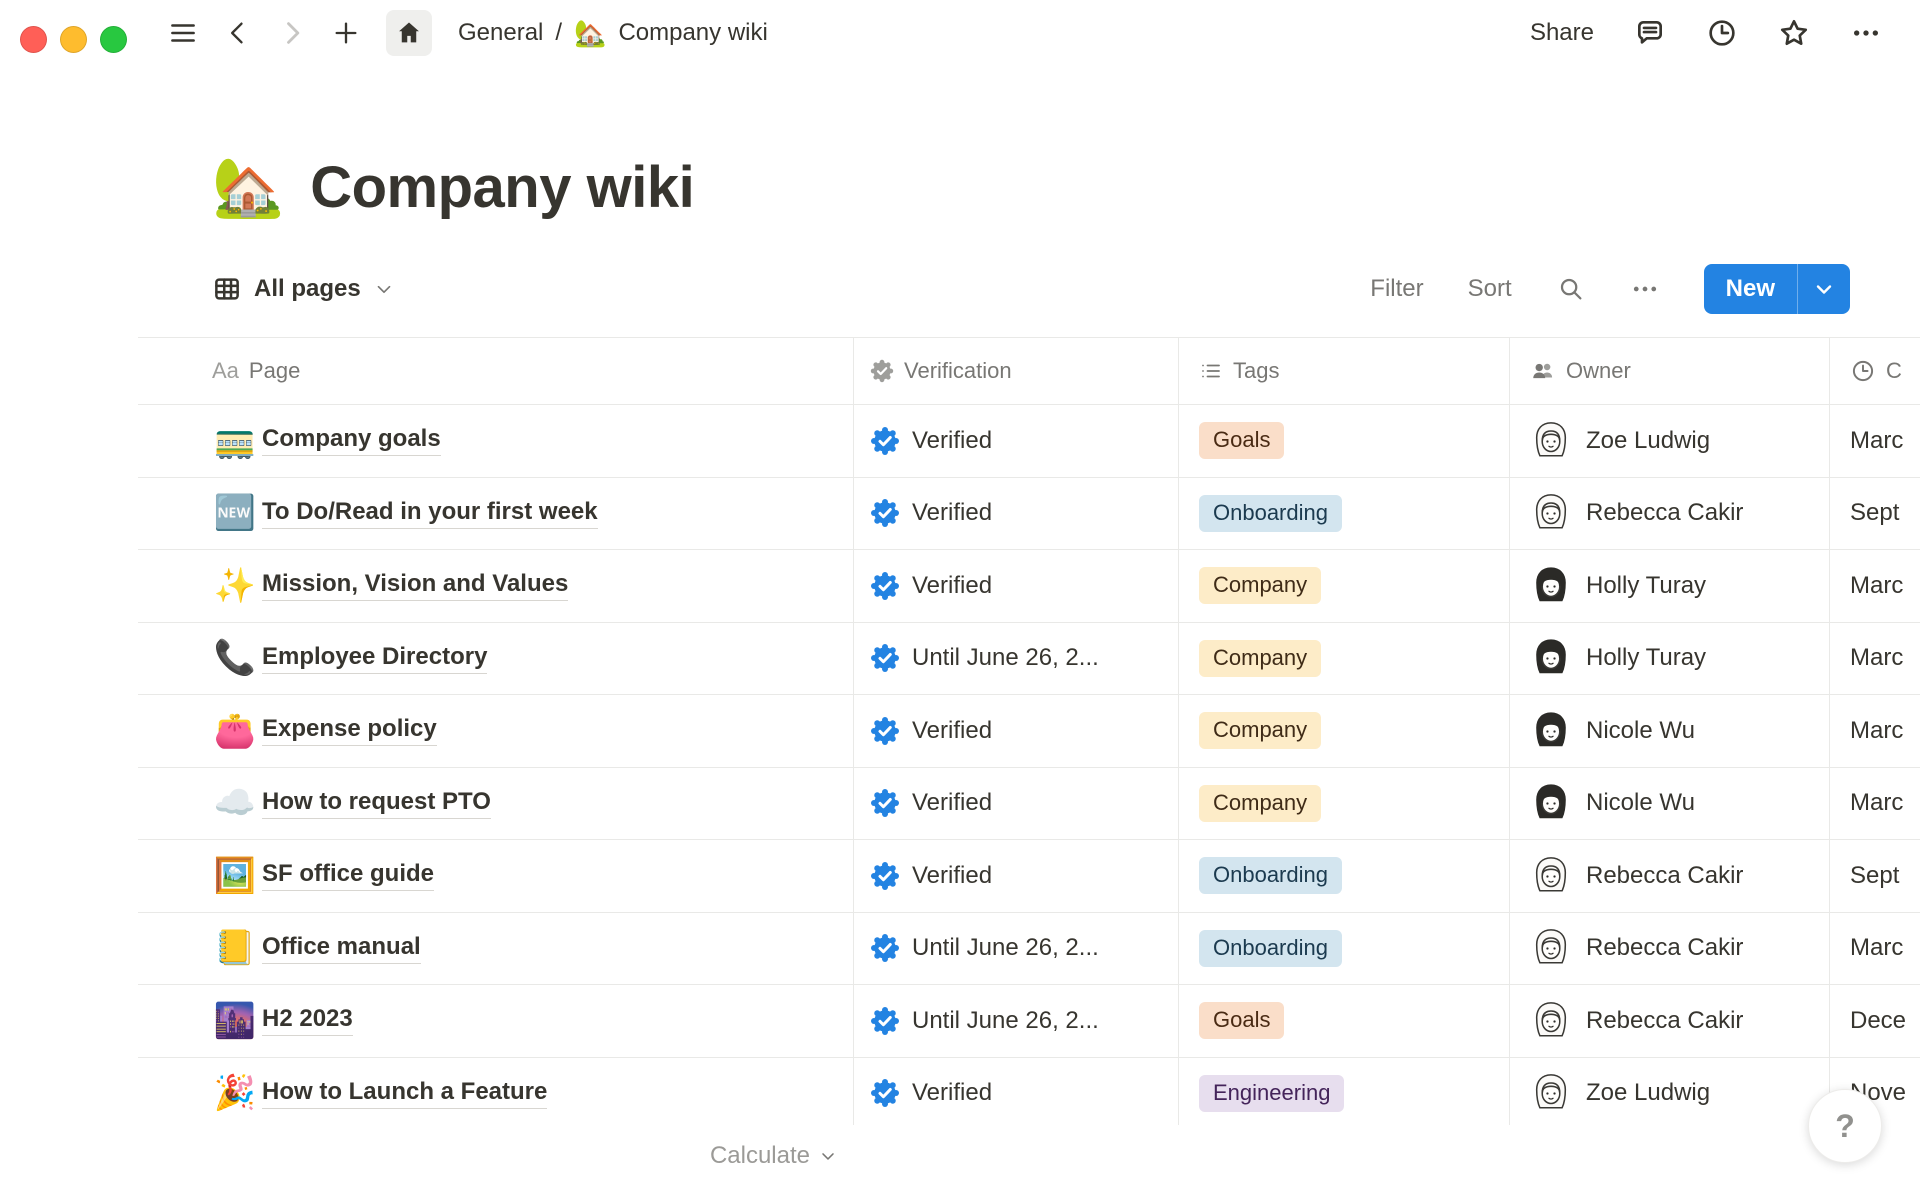  I want to click on page-cell: 👛 Expense policy, so click(496, 731).